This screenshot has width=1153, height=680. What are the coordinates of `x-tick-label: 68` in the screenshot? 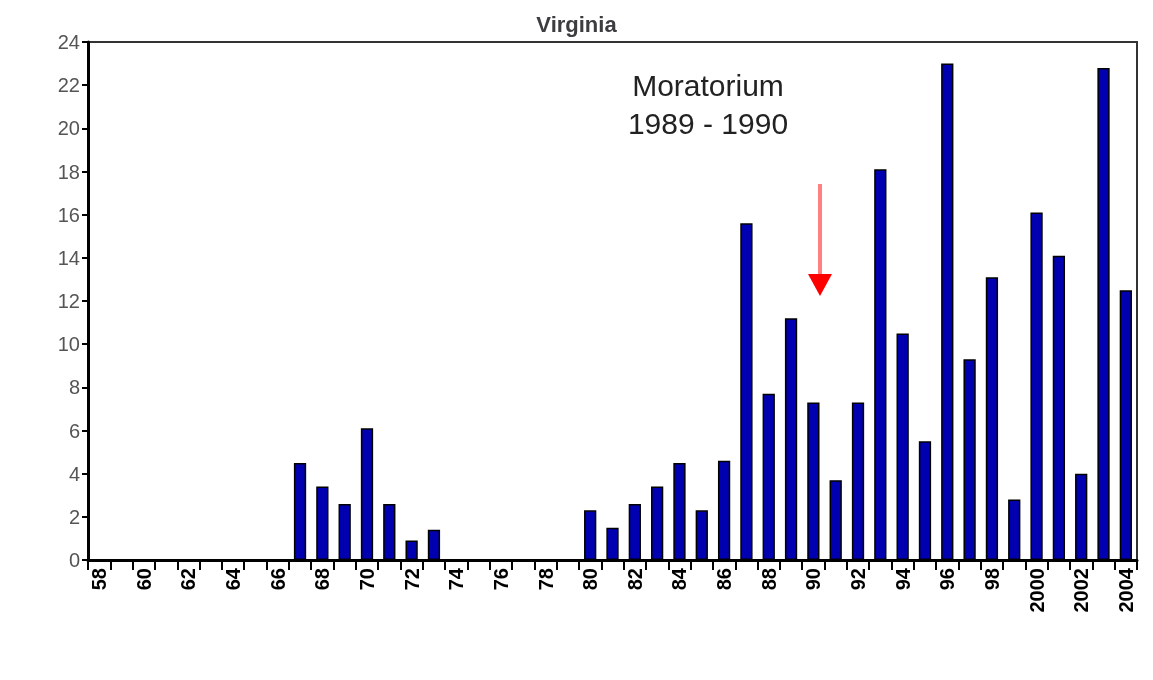 It's located at (322, 579).